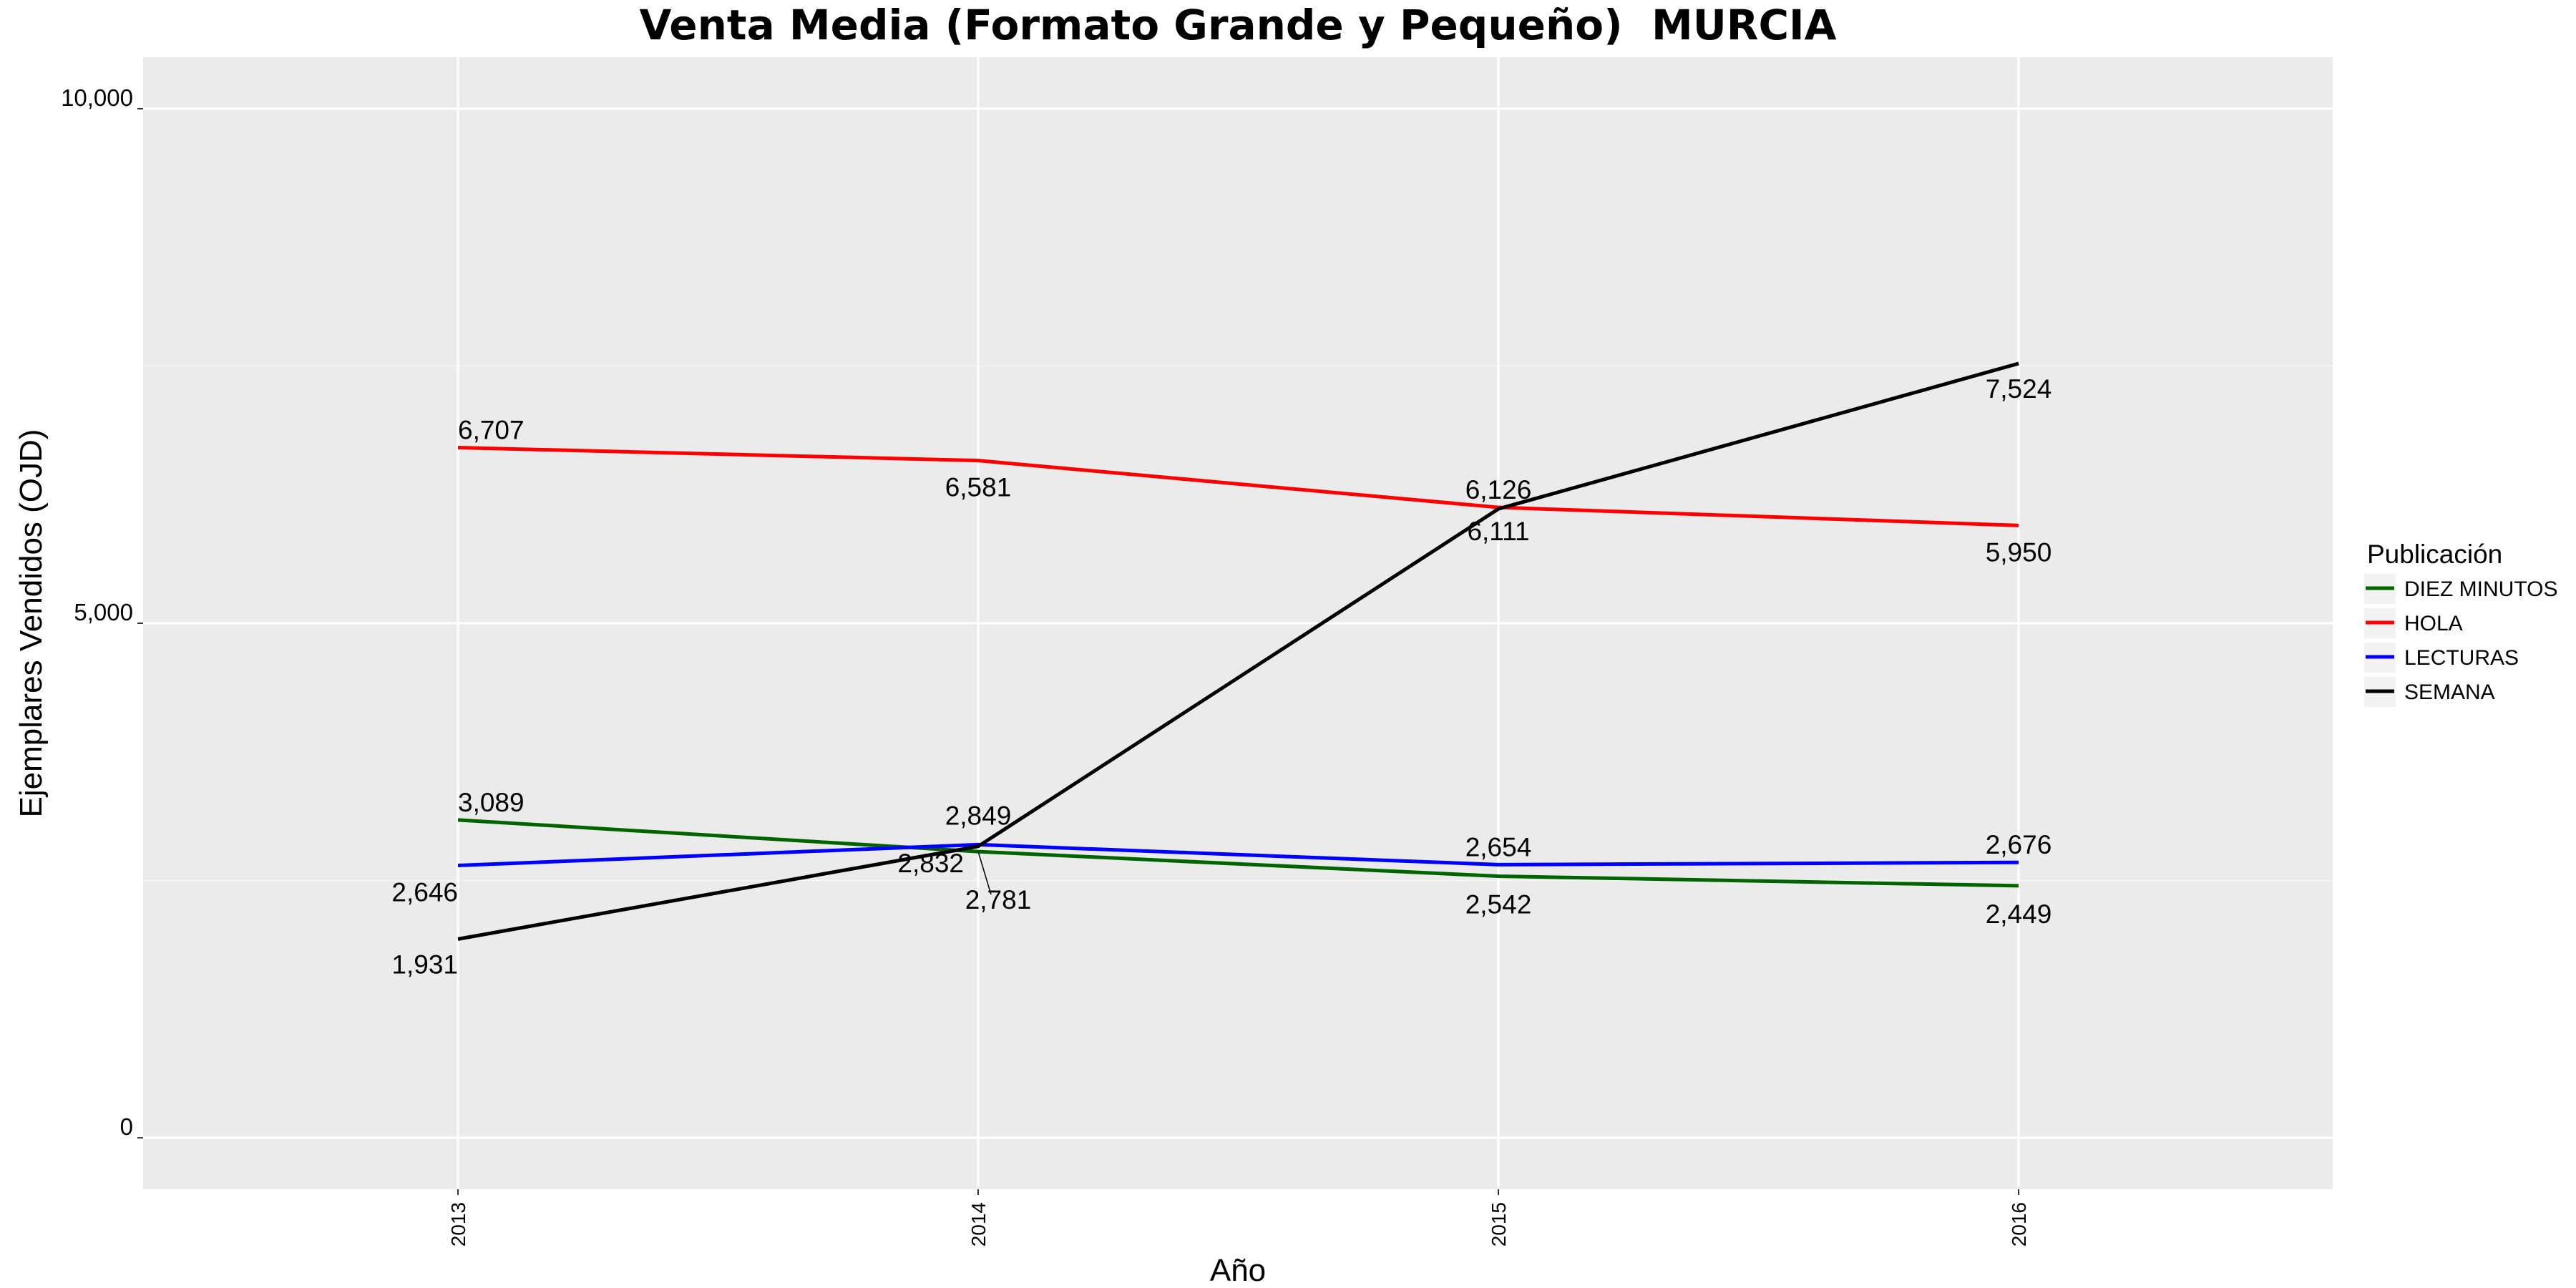 The height and width of the screenshot is (1288, 2576). What do you see at coordinates (491, 430) in the screenshot?
I see `data-label: 6,707` at bounding box center [491, 430].